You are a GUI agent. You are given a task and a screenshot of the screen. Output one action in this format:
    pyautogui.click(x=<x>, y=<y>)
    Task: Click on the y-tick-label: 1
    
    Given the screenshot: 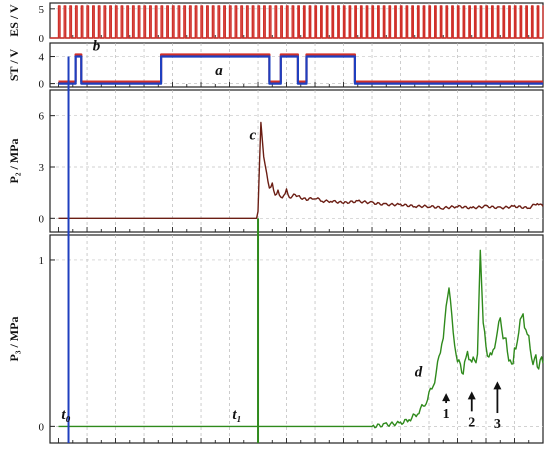 What is the action you would take?
    pyautogui.click(x=42, y=261)
    